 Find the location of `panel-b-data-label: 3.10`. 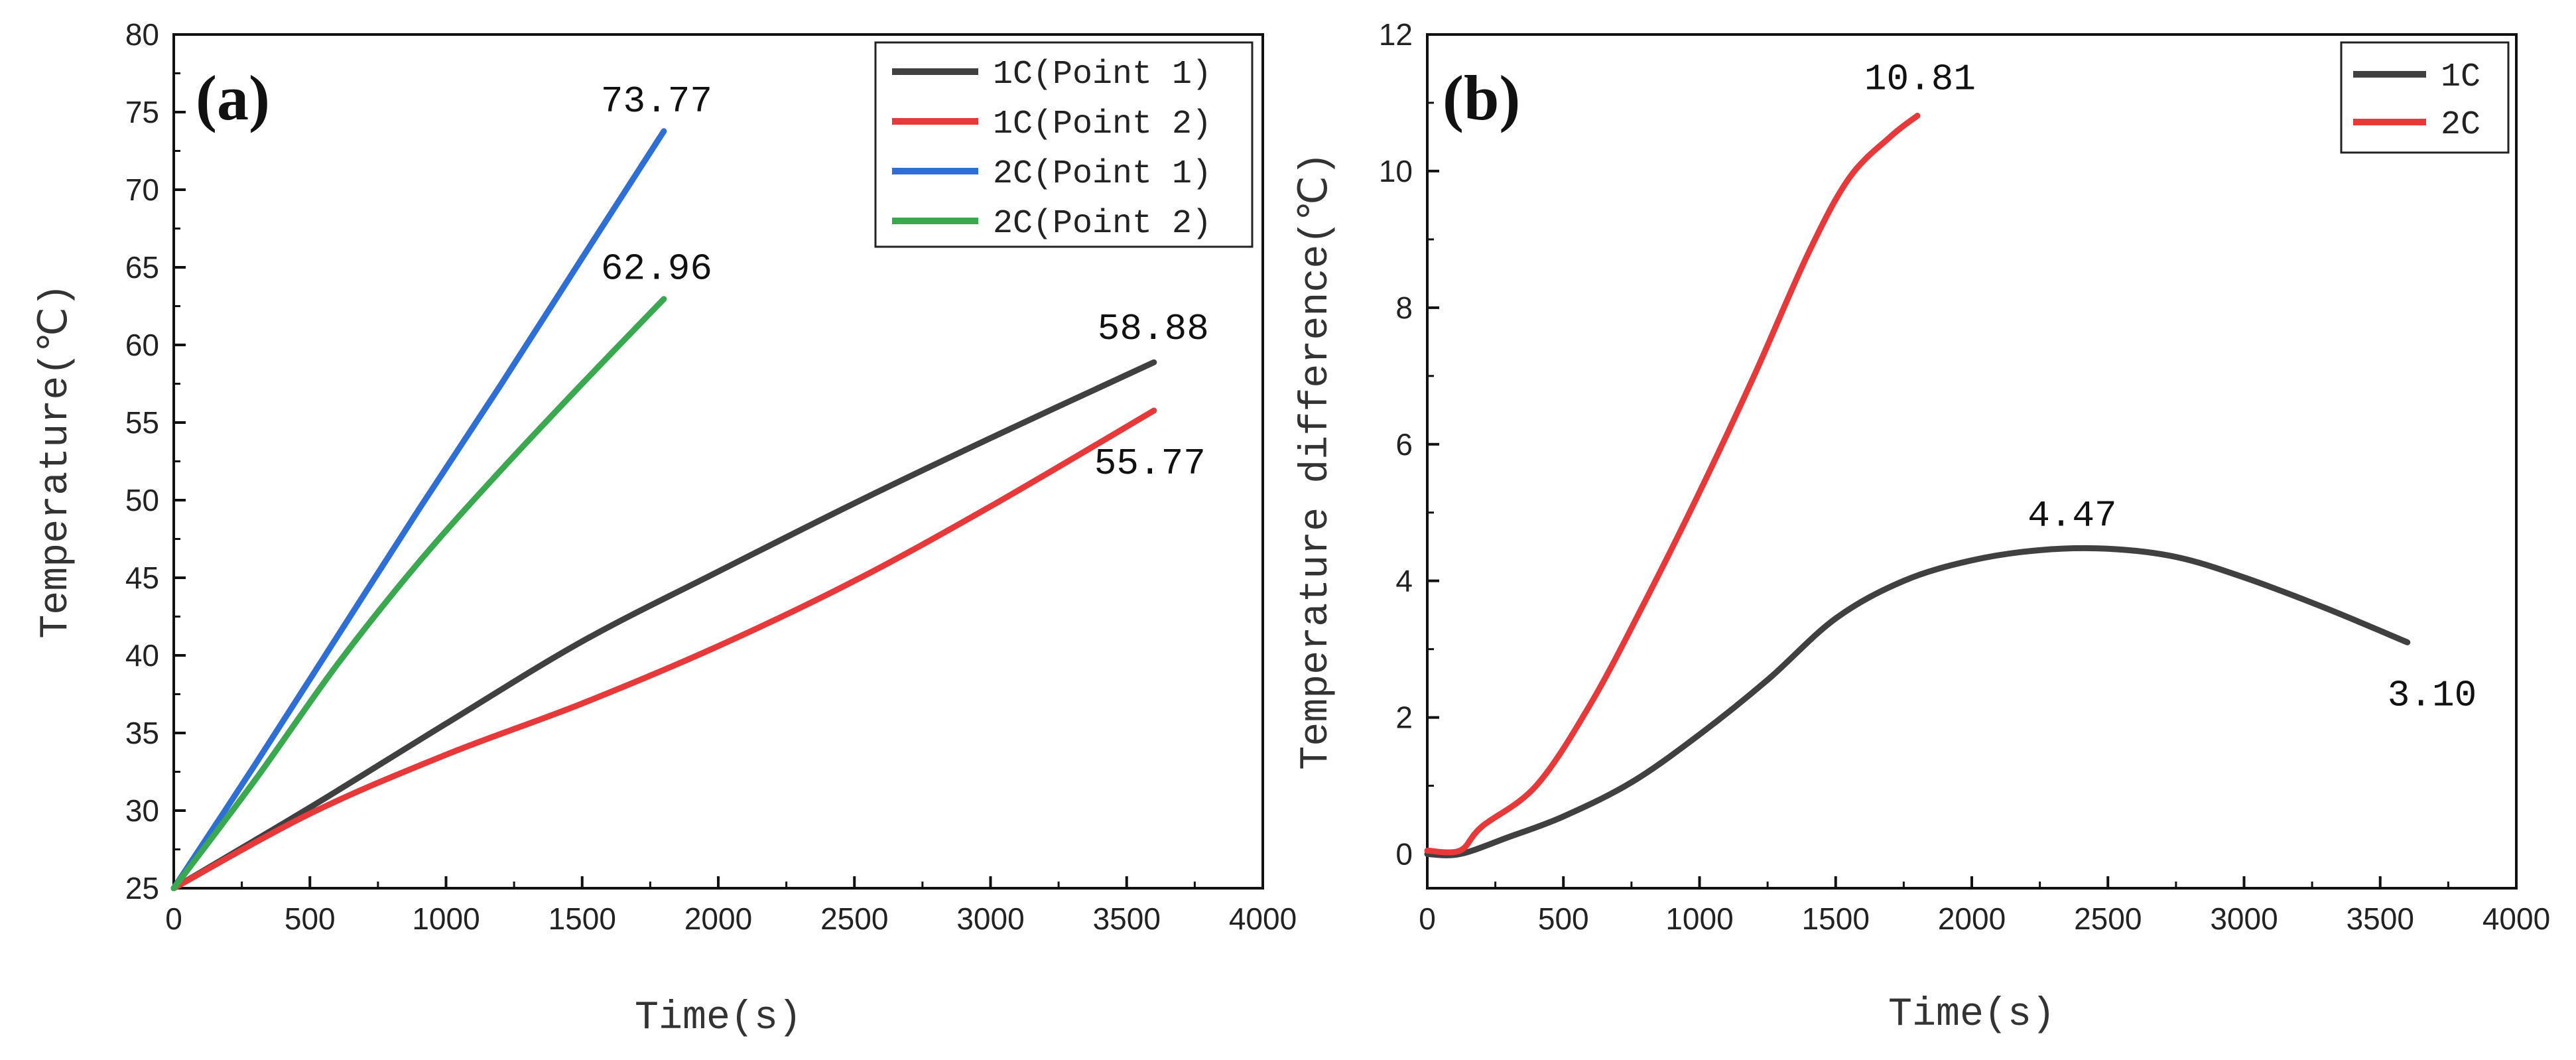

panel-b-data-label: 3.10 is located at coordinates (2433, 695).